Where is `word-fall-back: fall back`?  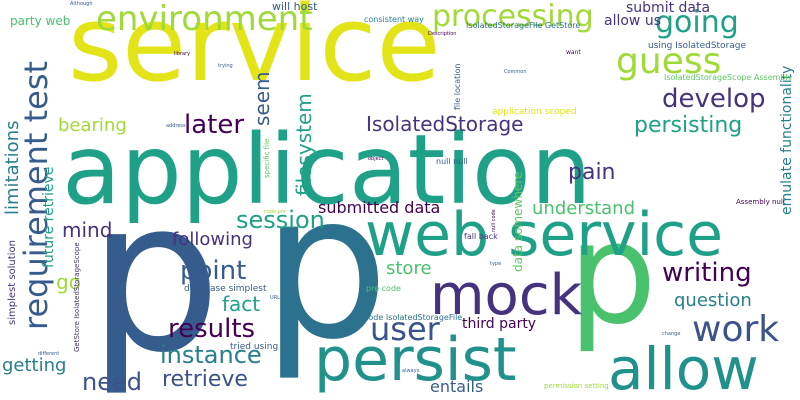 word-fall-back: fall back is located at coordinates (481, 236).